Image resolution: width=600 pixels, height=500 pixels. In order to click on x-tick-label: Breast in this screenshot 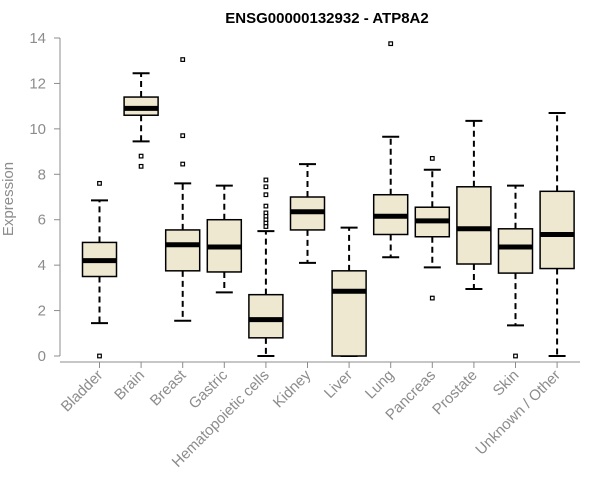, I will do `click(168, 387)`.